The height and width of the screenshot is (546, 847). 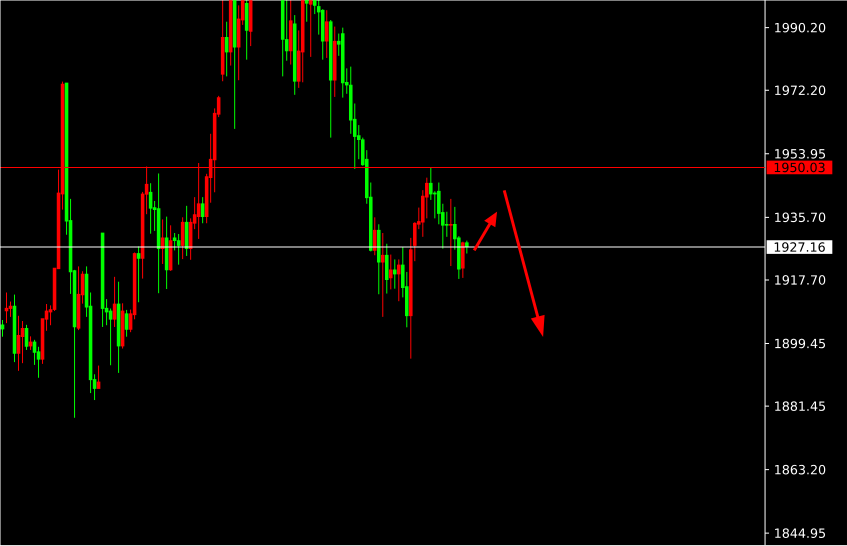 What do you see at coordinates (799, 247) in the screenshot?
I see `ref-line-label: 1927.16` at bounding box center [799, 247].